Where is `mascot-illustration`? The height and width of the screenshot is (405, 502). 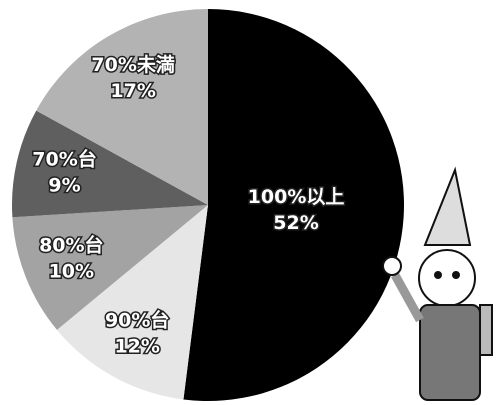
mascot-illustration is located at coordinates (437, 283).